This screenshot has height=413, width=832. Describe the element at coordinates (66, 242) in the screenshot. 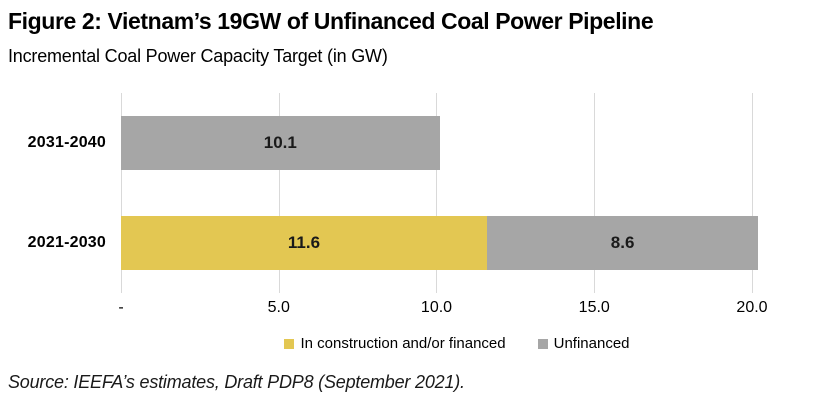

I see `category-label: 2021-2030` at that location.